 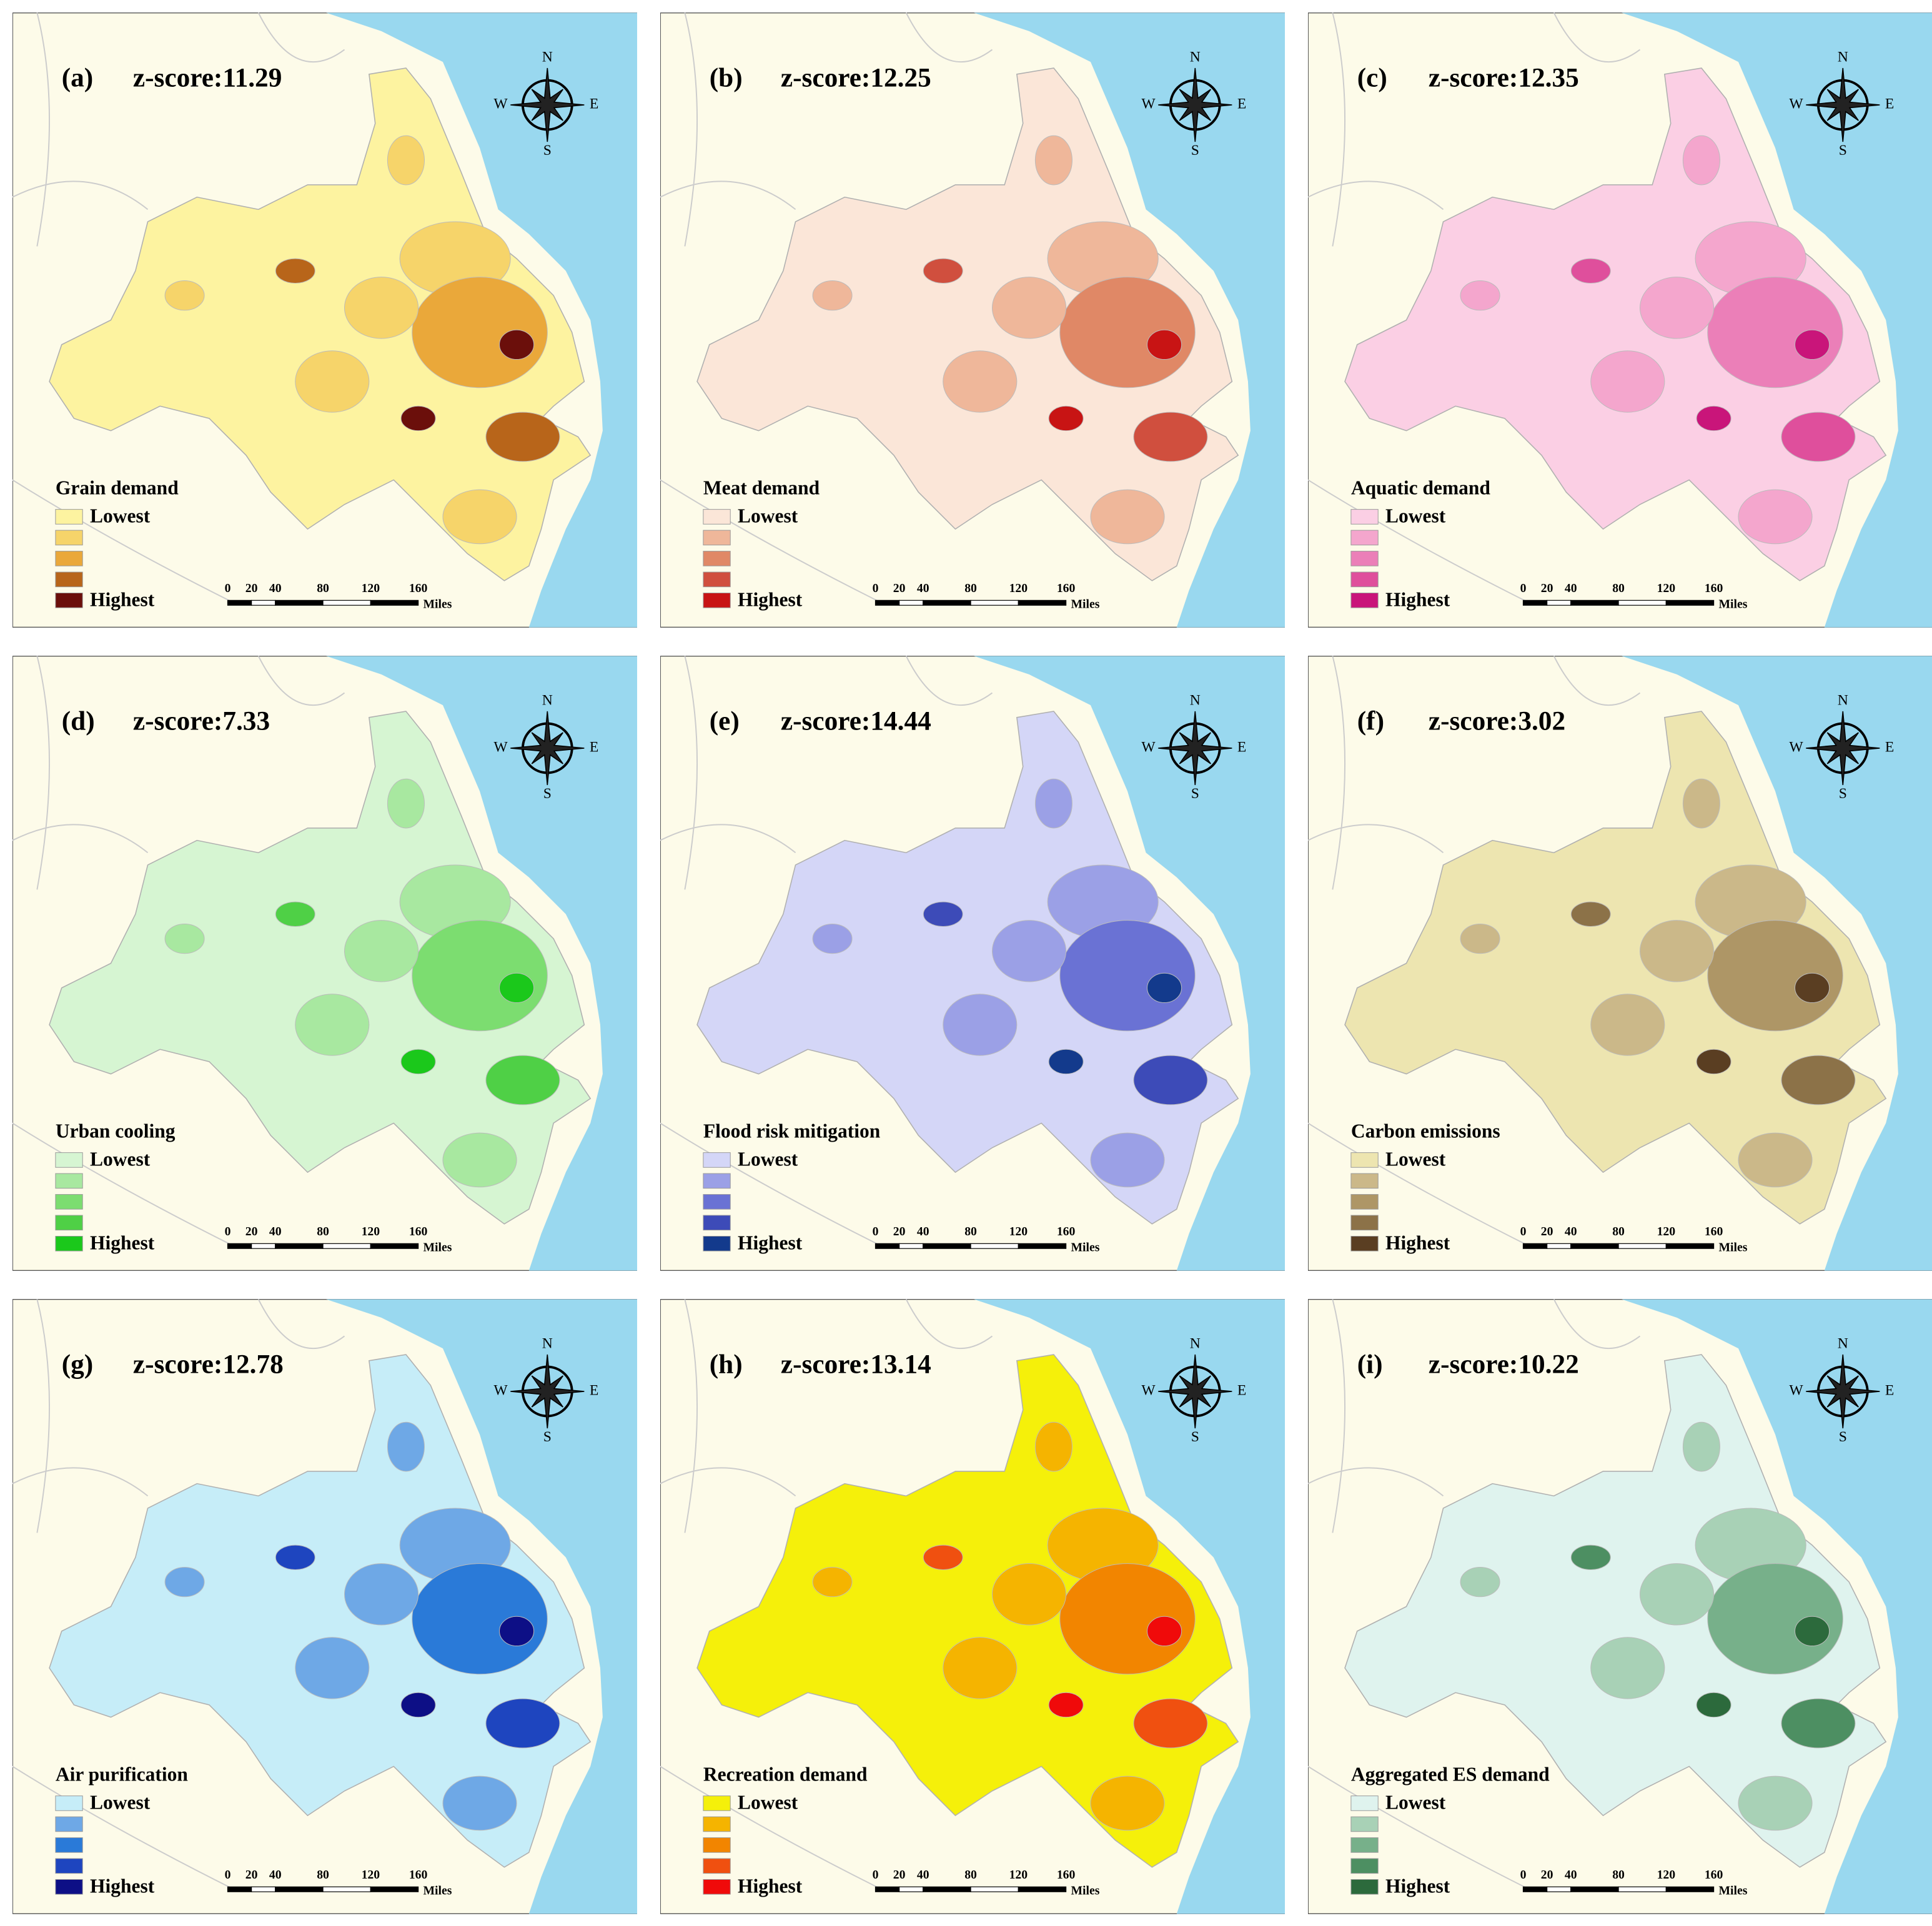 What do you see at coordinates (116, 1131) in the screenshot?
I see `legend-title: Urban cooling` at bounding box center [116, 1131].